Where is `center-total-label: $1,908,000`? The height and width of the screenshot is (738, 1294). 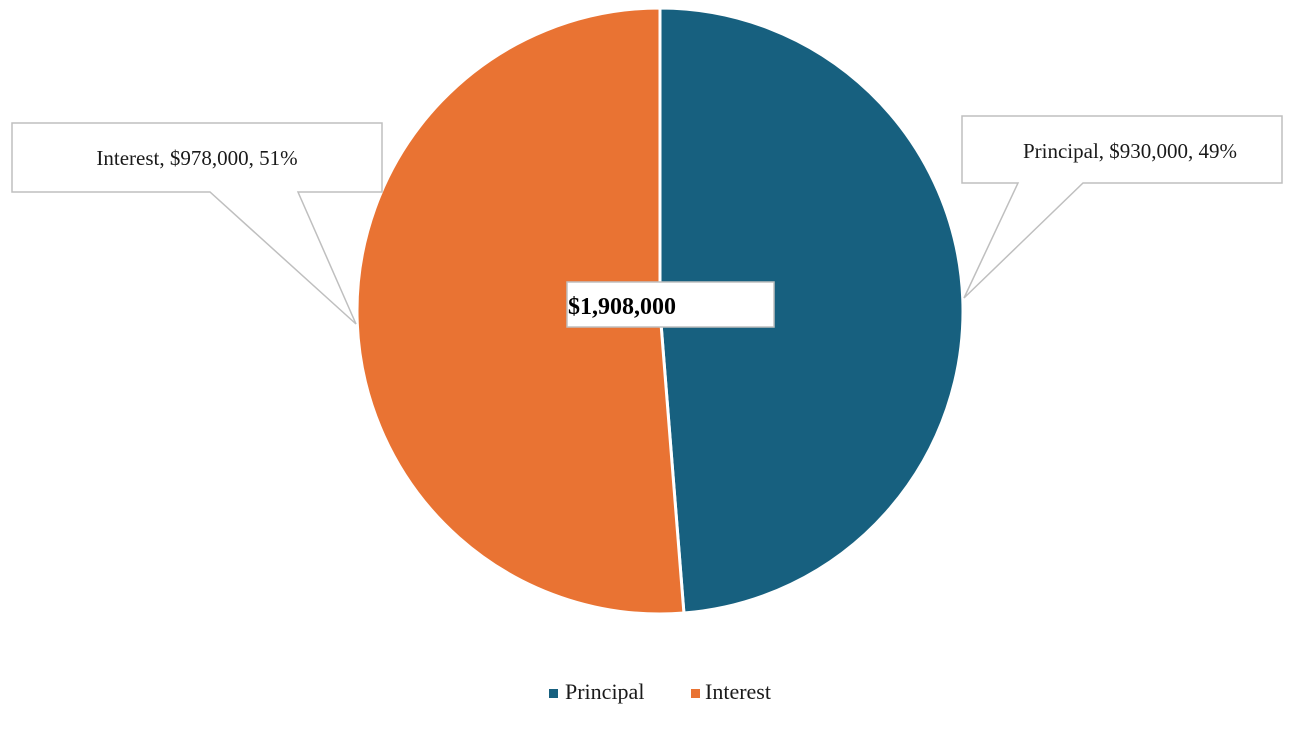 center-total-label: $1,908,000 is located at coordinates (622, 307).